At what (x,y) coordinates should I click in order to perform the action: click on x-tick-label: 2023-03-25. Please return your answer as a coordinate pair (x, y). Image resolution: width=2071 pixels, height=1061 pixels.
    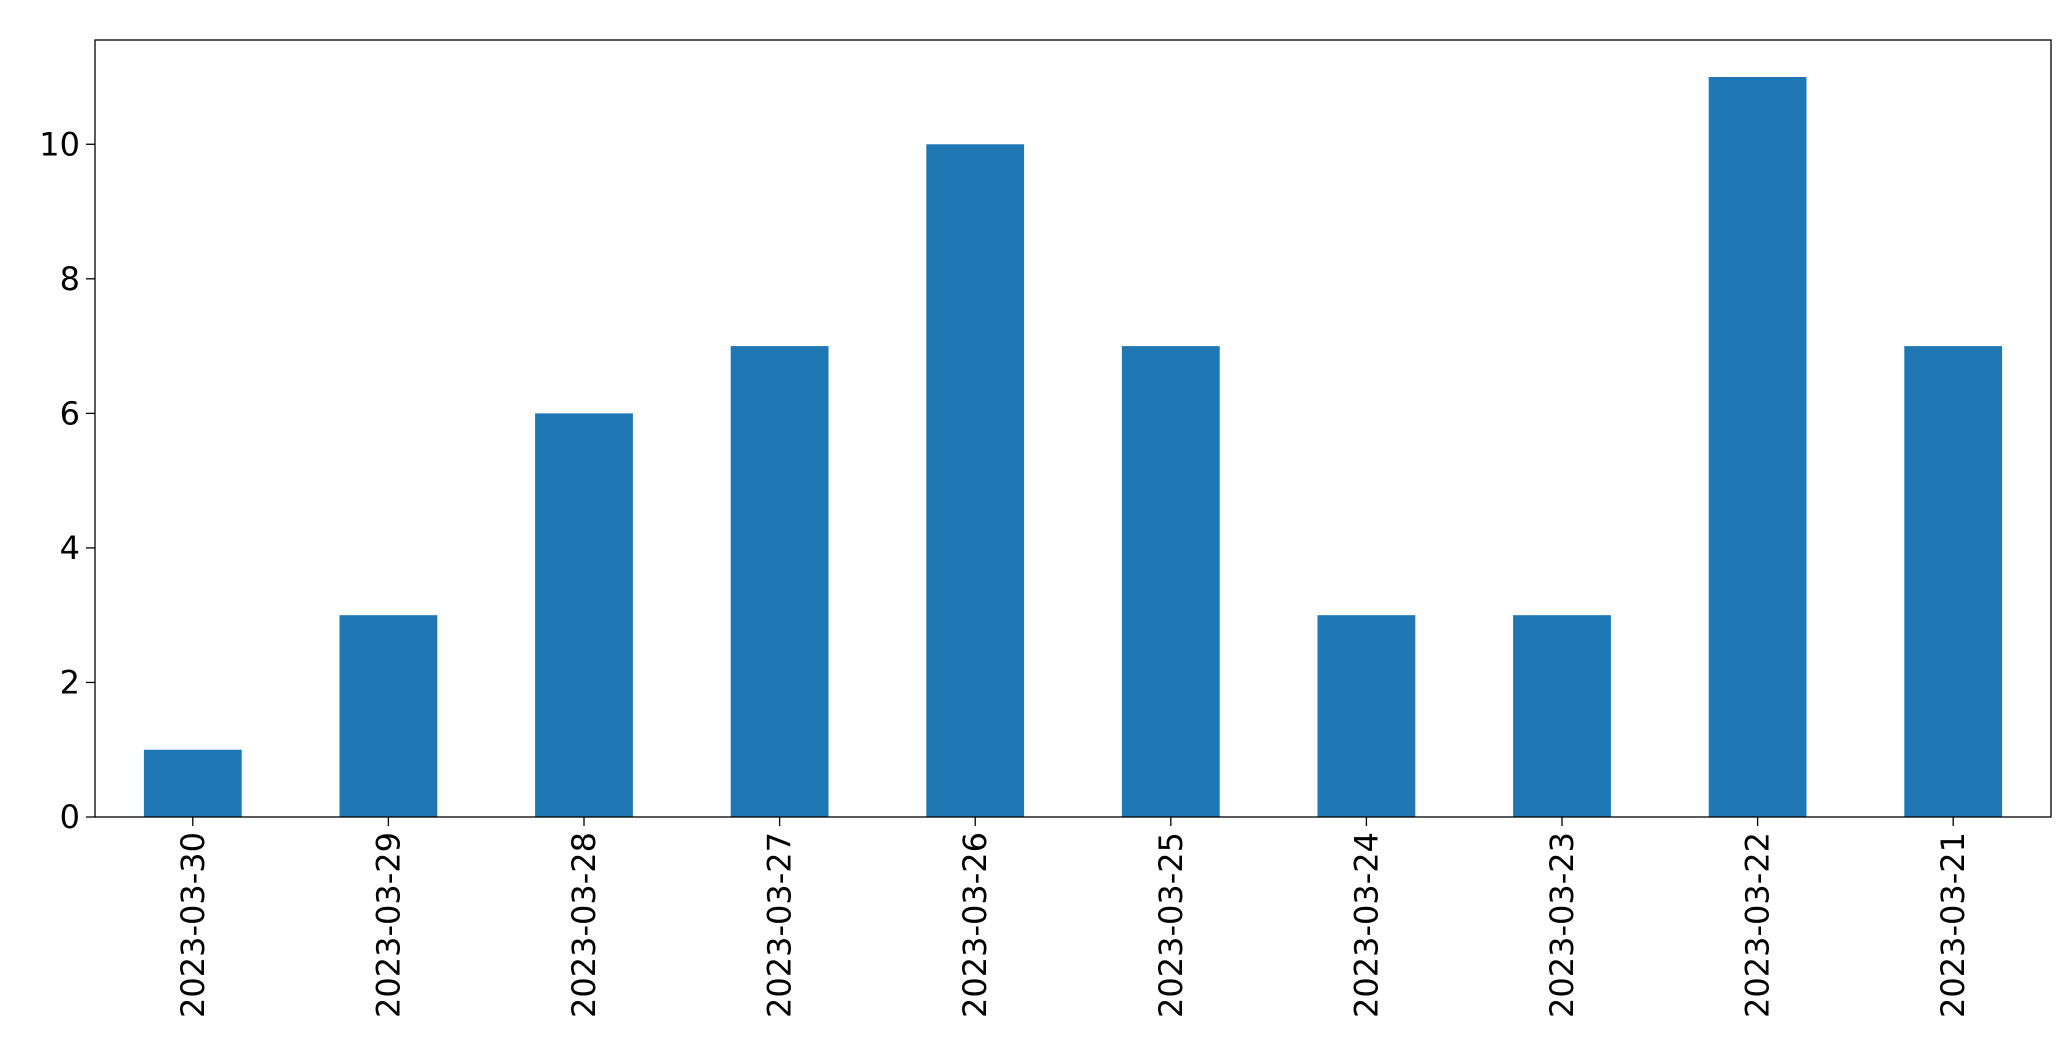
    Looking at the image, I should click on (1171, 925).